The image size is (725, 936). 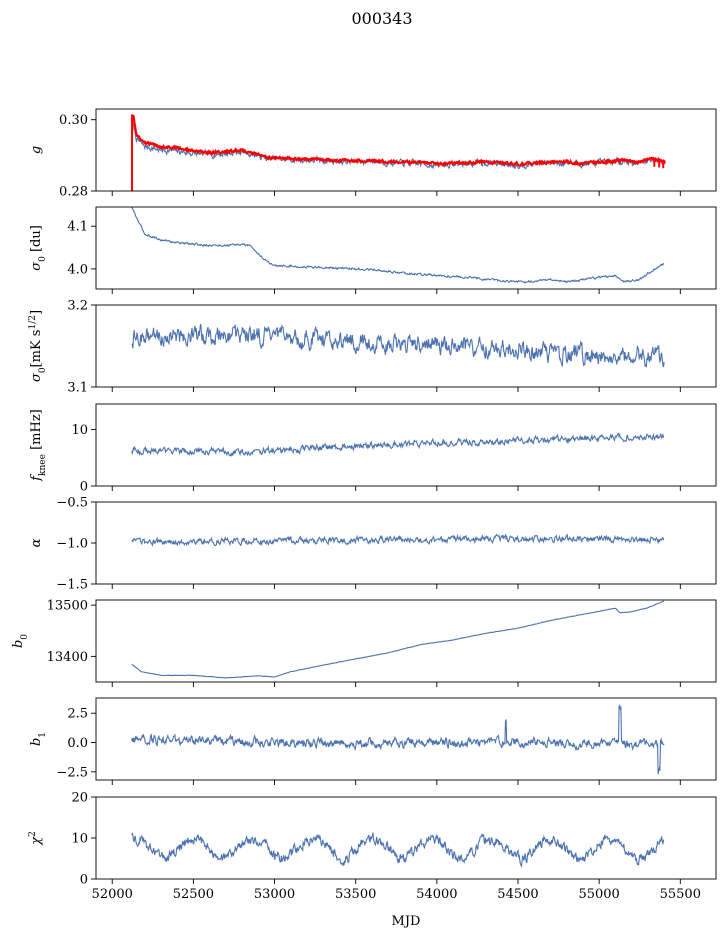 I want to click on y-axis-label: α, so click(x=36, y=542).